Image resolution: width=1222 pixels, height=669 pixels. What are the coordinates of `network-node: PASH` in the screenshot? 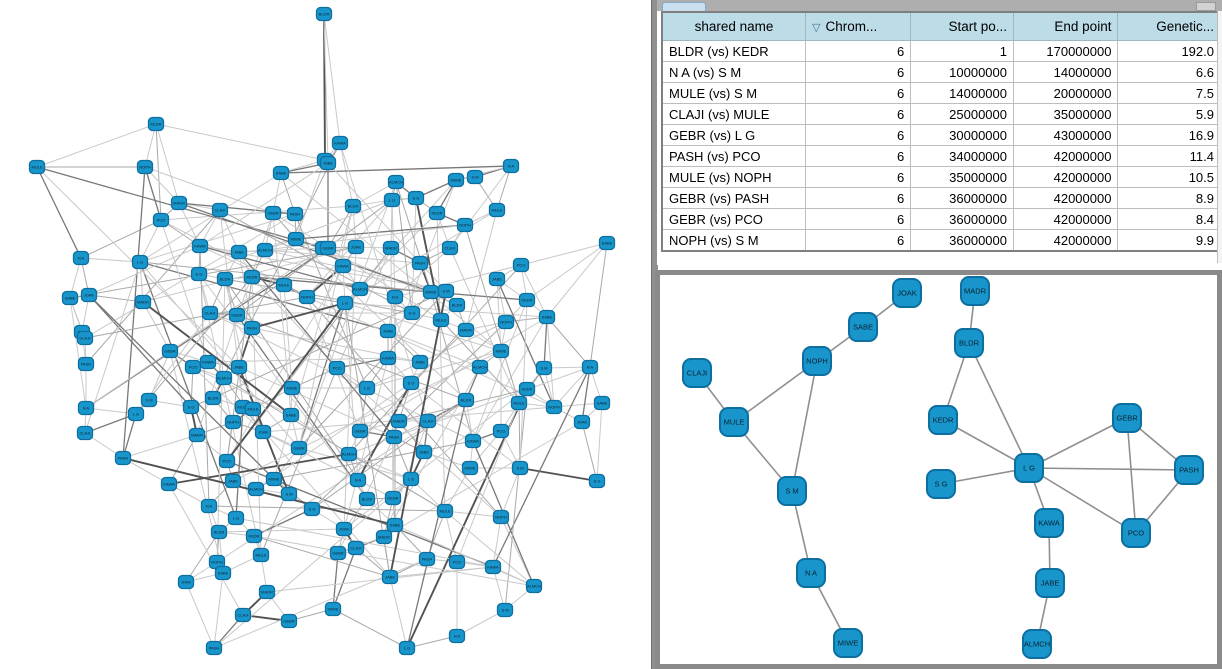 It's located at (214, 648).